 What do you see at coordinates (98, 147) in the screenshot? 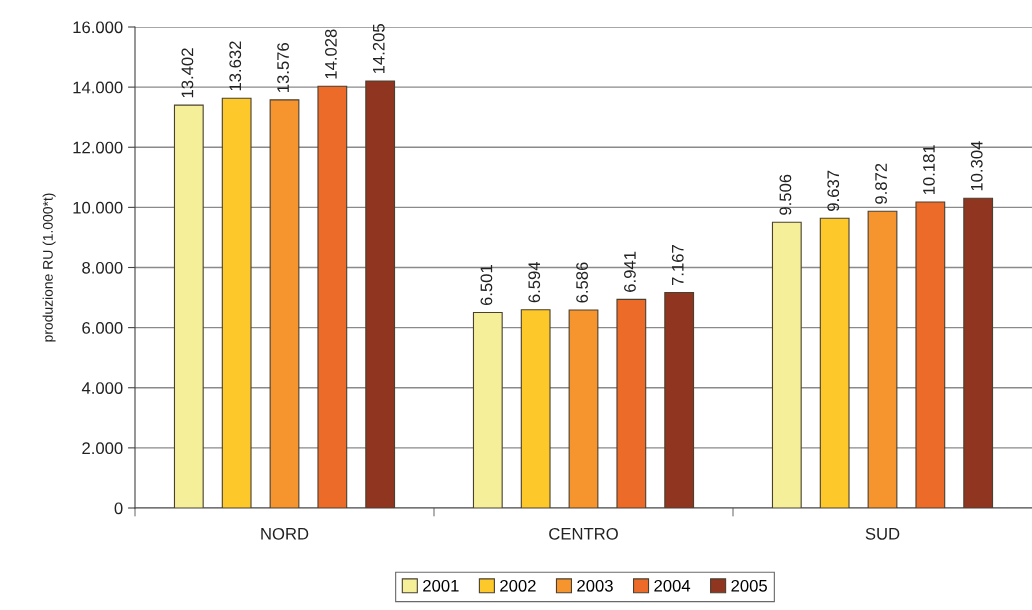
I see `y-tick-label: 12.000` at bounding box center [98, 147].